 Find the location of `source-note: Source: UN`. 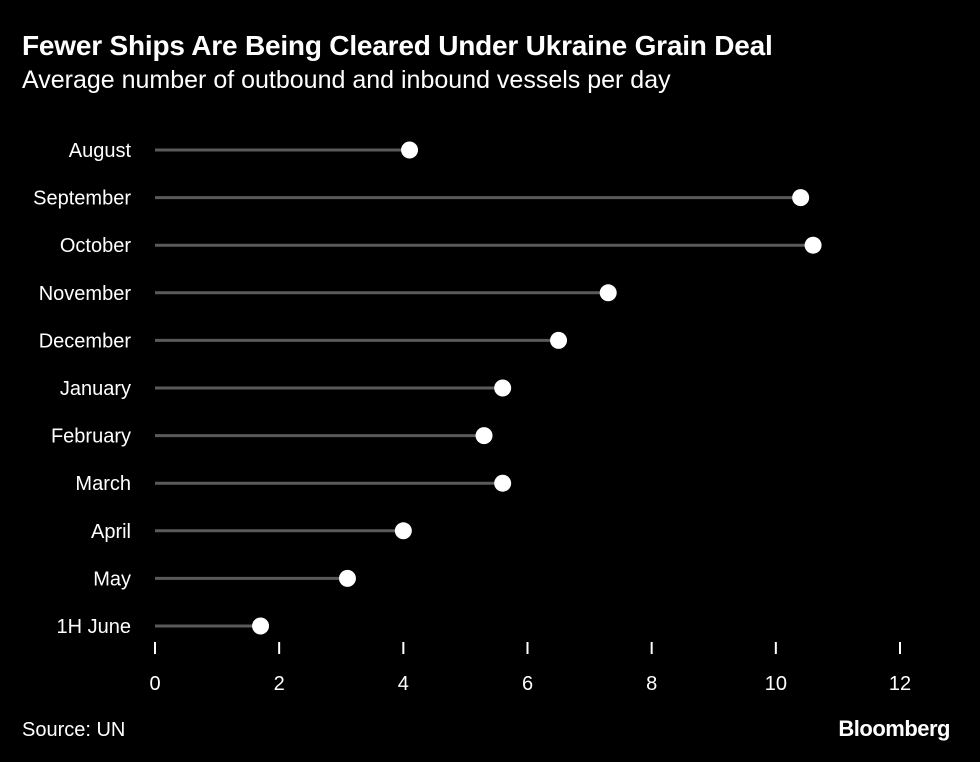

source-note: Source: UN is located at coordinates (74, 730).